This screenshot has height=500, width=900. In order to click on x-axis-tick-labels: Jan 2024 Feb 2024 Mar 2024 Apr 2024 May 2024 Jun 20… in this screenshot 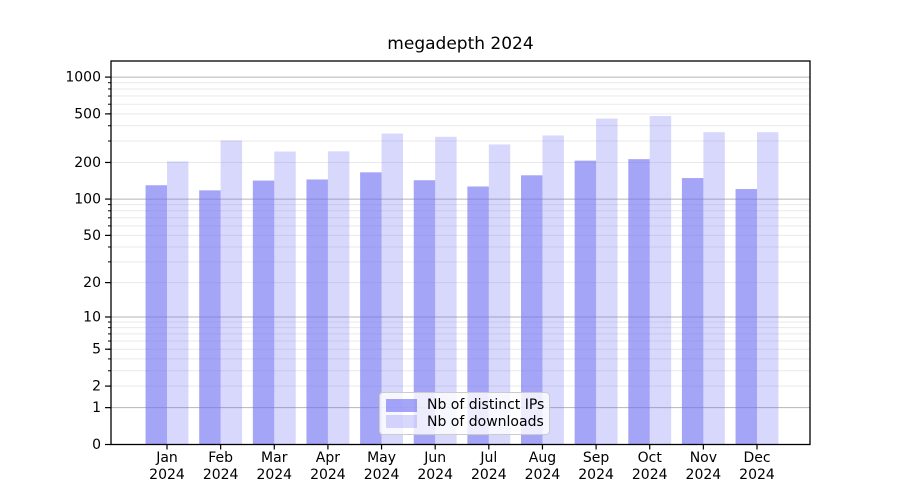, I will do `click(462, 466)`.